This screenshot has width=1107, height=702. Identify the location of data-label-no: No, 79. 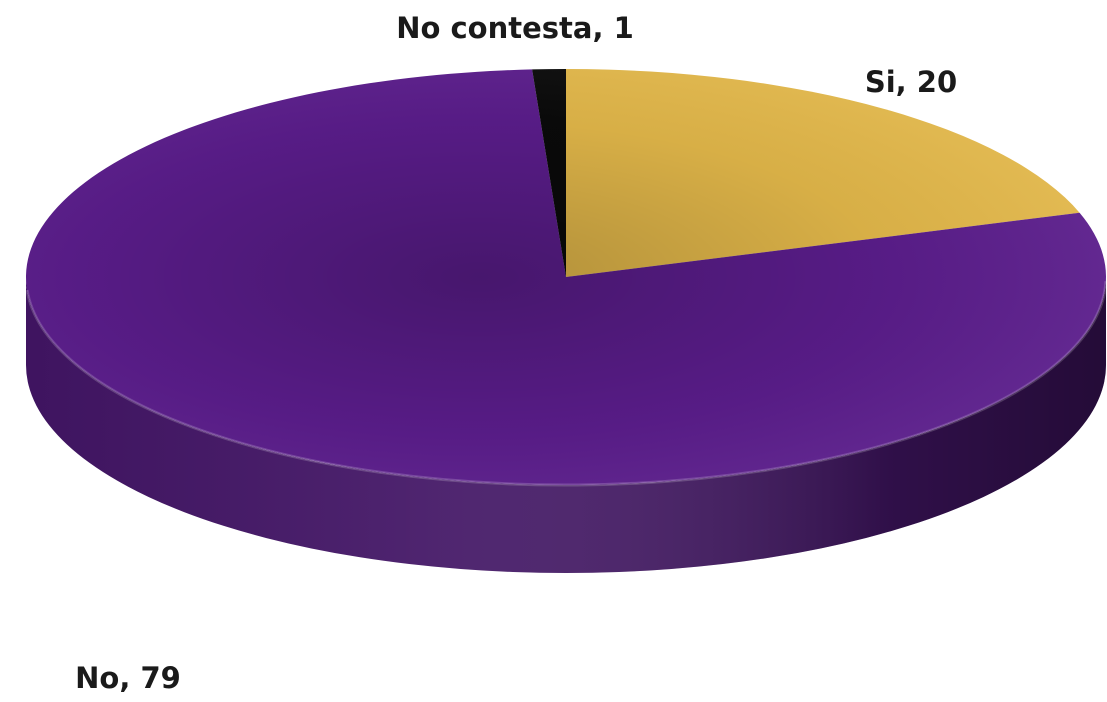
(128, 678).